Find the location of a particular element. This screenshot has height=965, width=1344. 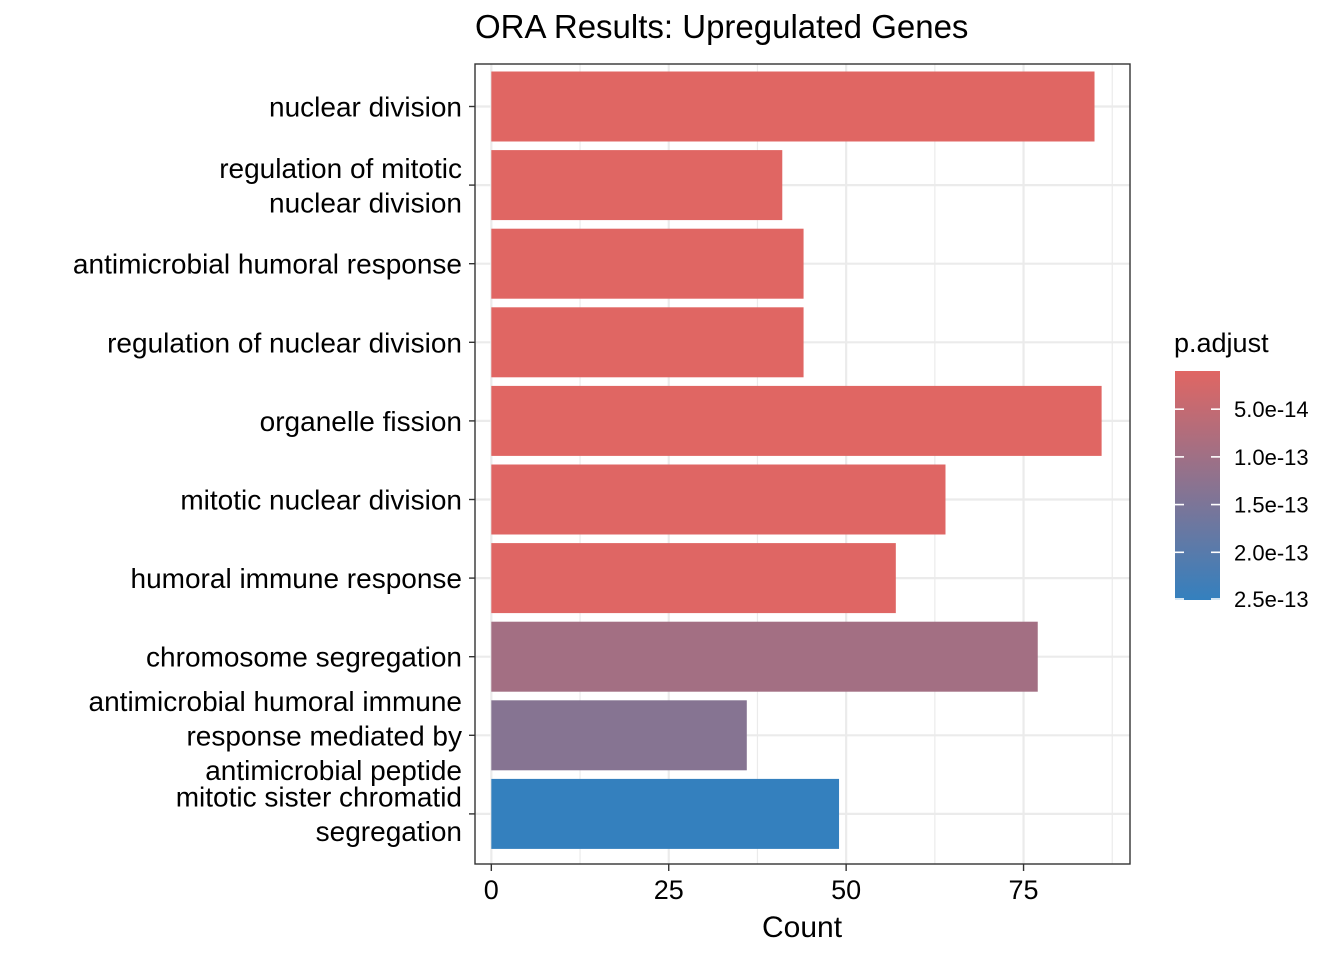

x-tick-label: 75 is located at coordinates (1024, 890).